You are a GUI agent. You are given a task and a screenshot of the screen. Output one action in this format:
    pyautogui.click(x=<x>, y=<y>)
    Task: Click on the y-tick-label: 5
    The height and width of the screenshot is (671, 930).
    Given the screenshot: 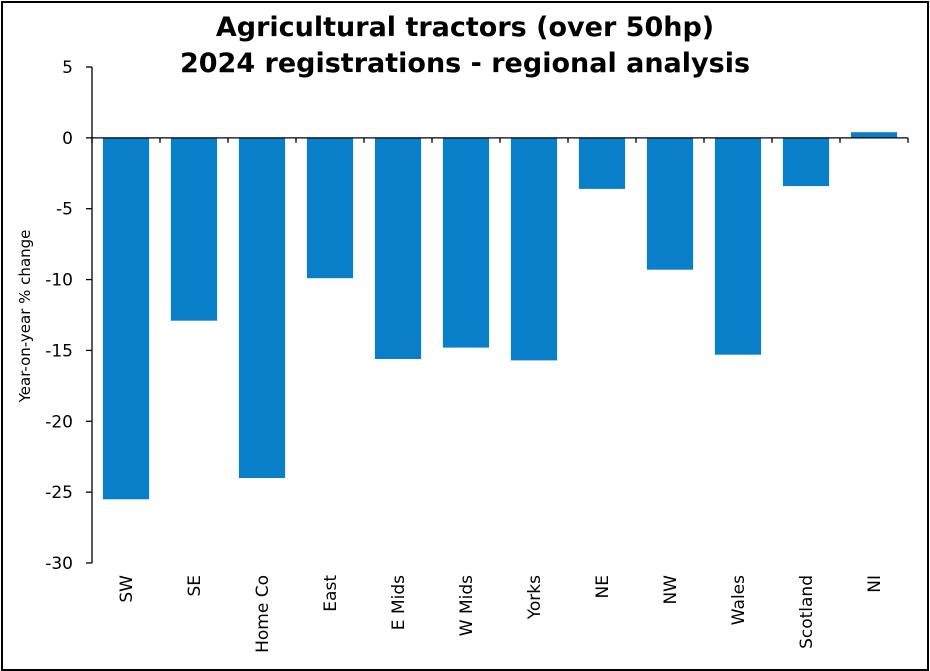 What is the action you would take?
    pyautogui.click(x=67, y=68)
    